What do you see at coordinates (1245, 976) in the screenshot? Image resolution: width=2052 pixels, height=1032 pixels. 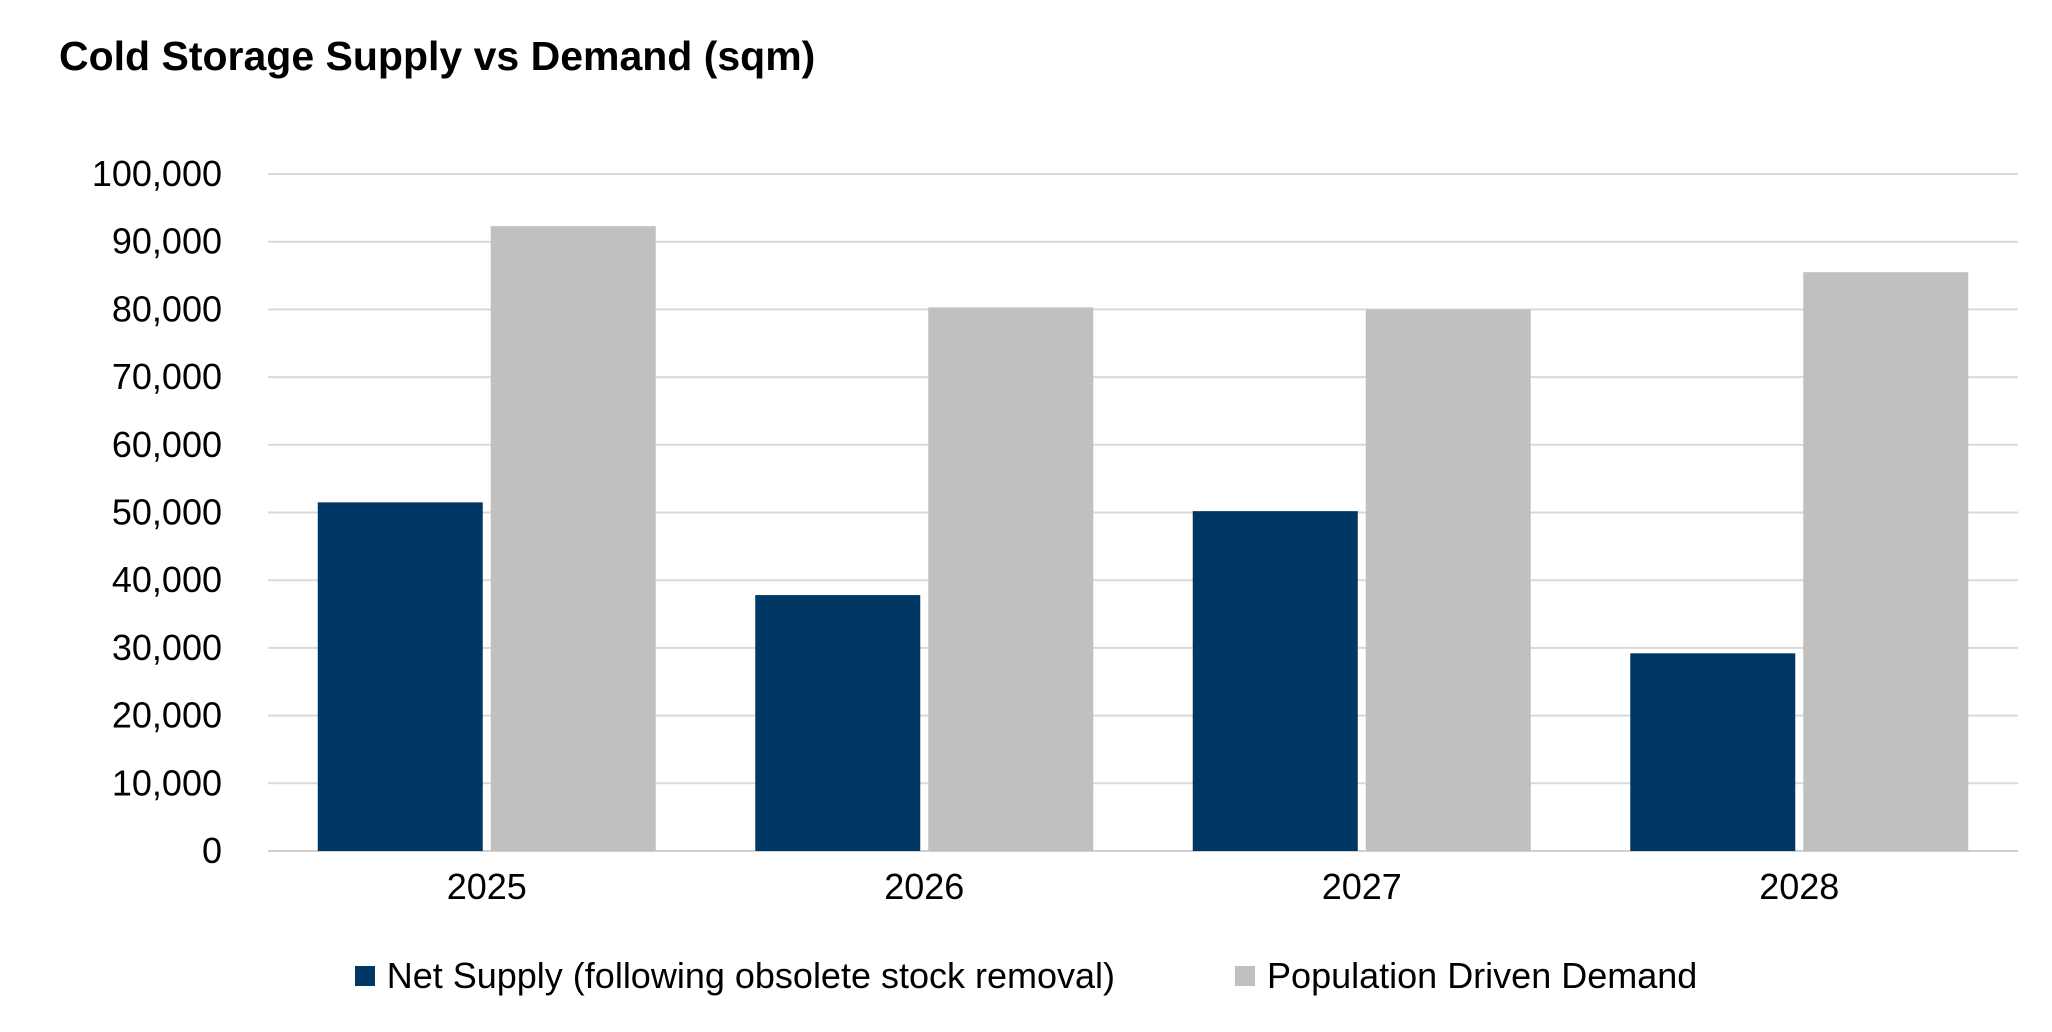 I see `legend-swatch-population-demand` at bounding box center [1245, 976].